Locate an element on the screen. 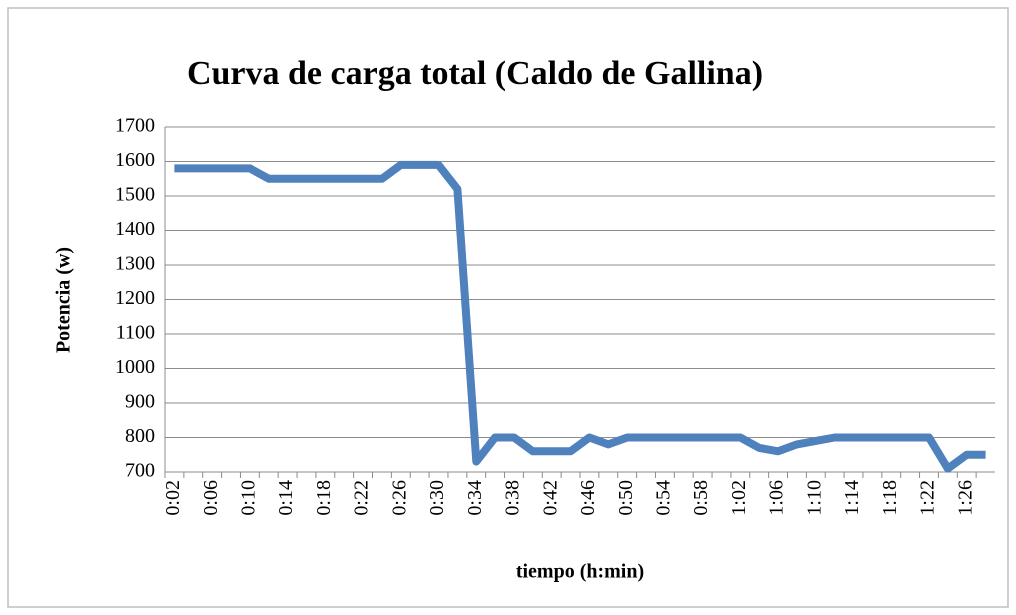 Image resolution: width=1016 pixels, height=615 pixels. x-tick-label: 1:06 is located at coordinates (777, 498).